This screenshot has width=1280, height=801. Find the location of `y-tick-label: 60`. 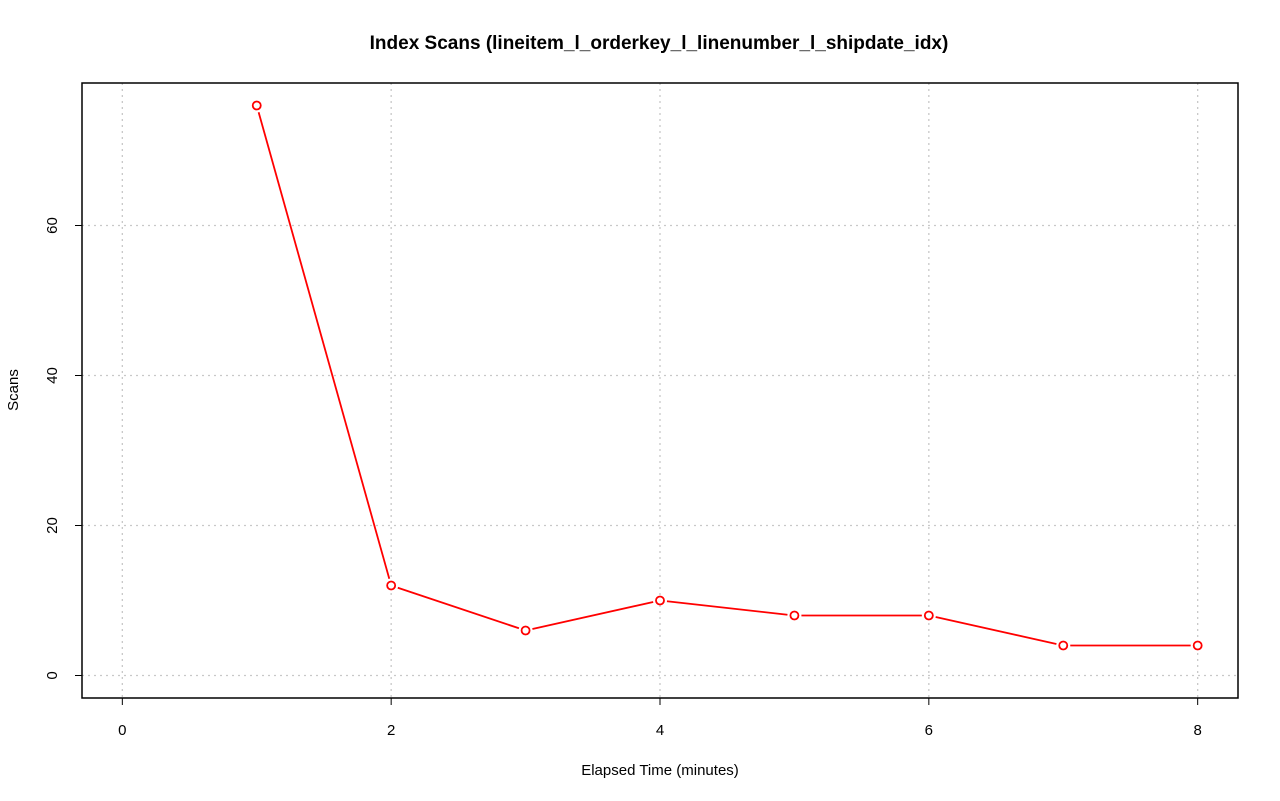

y-tick-label: 60 is located at coordinates (52, 225).